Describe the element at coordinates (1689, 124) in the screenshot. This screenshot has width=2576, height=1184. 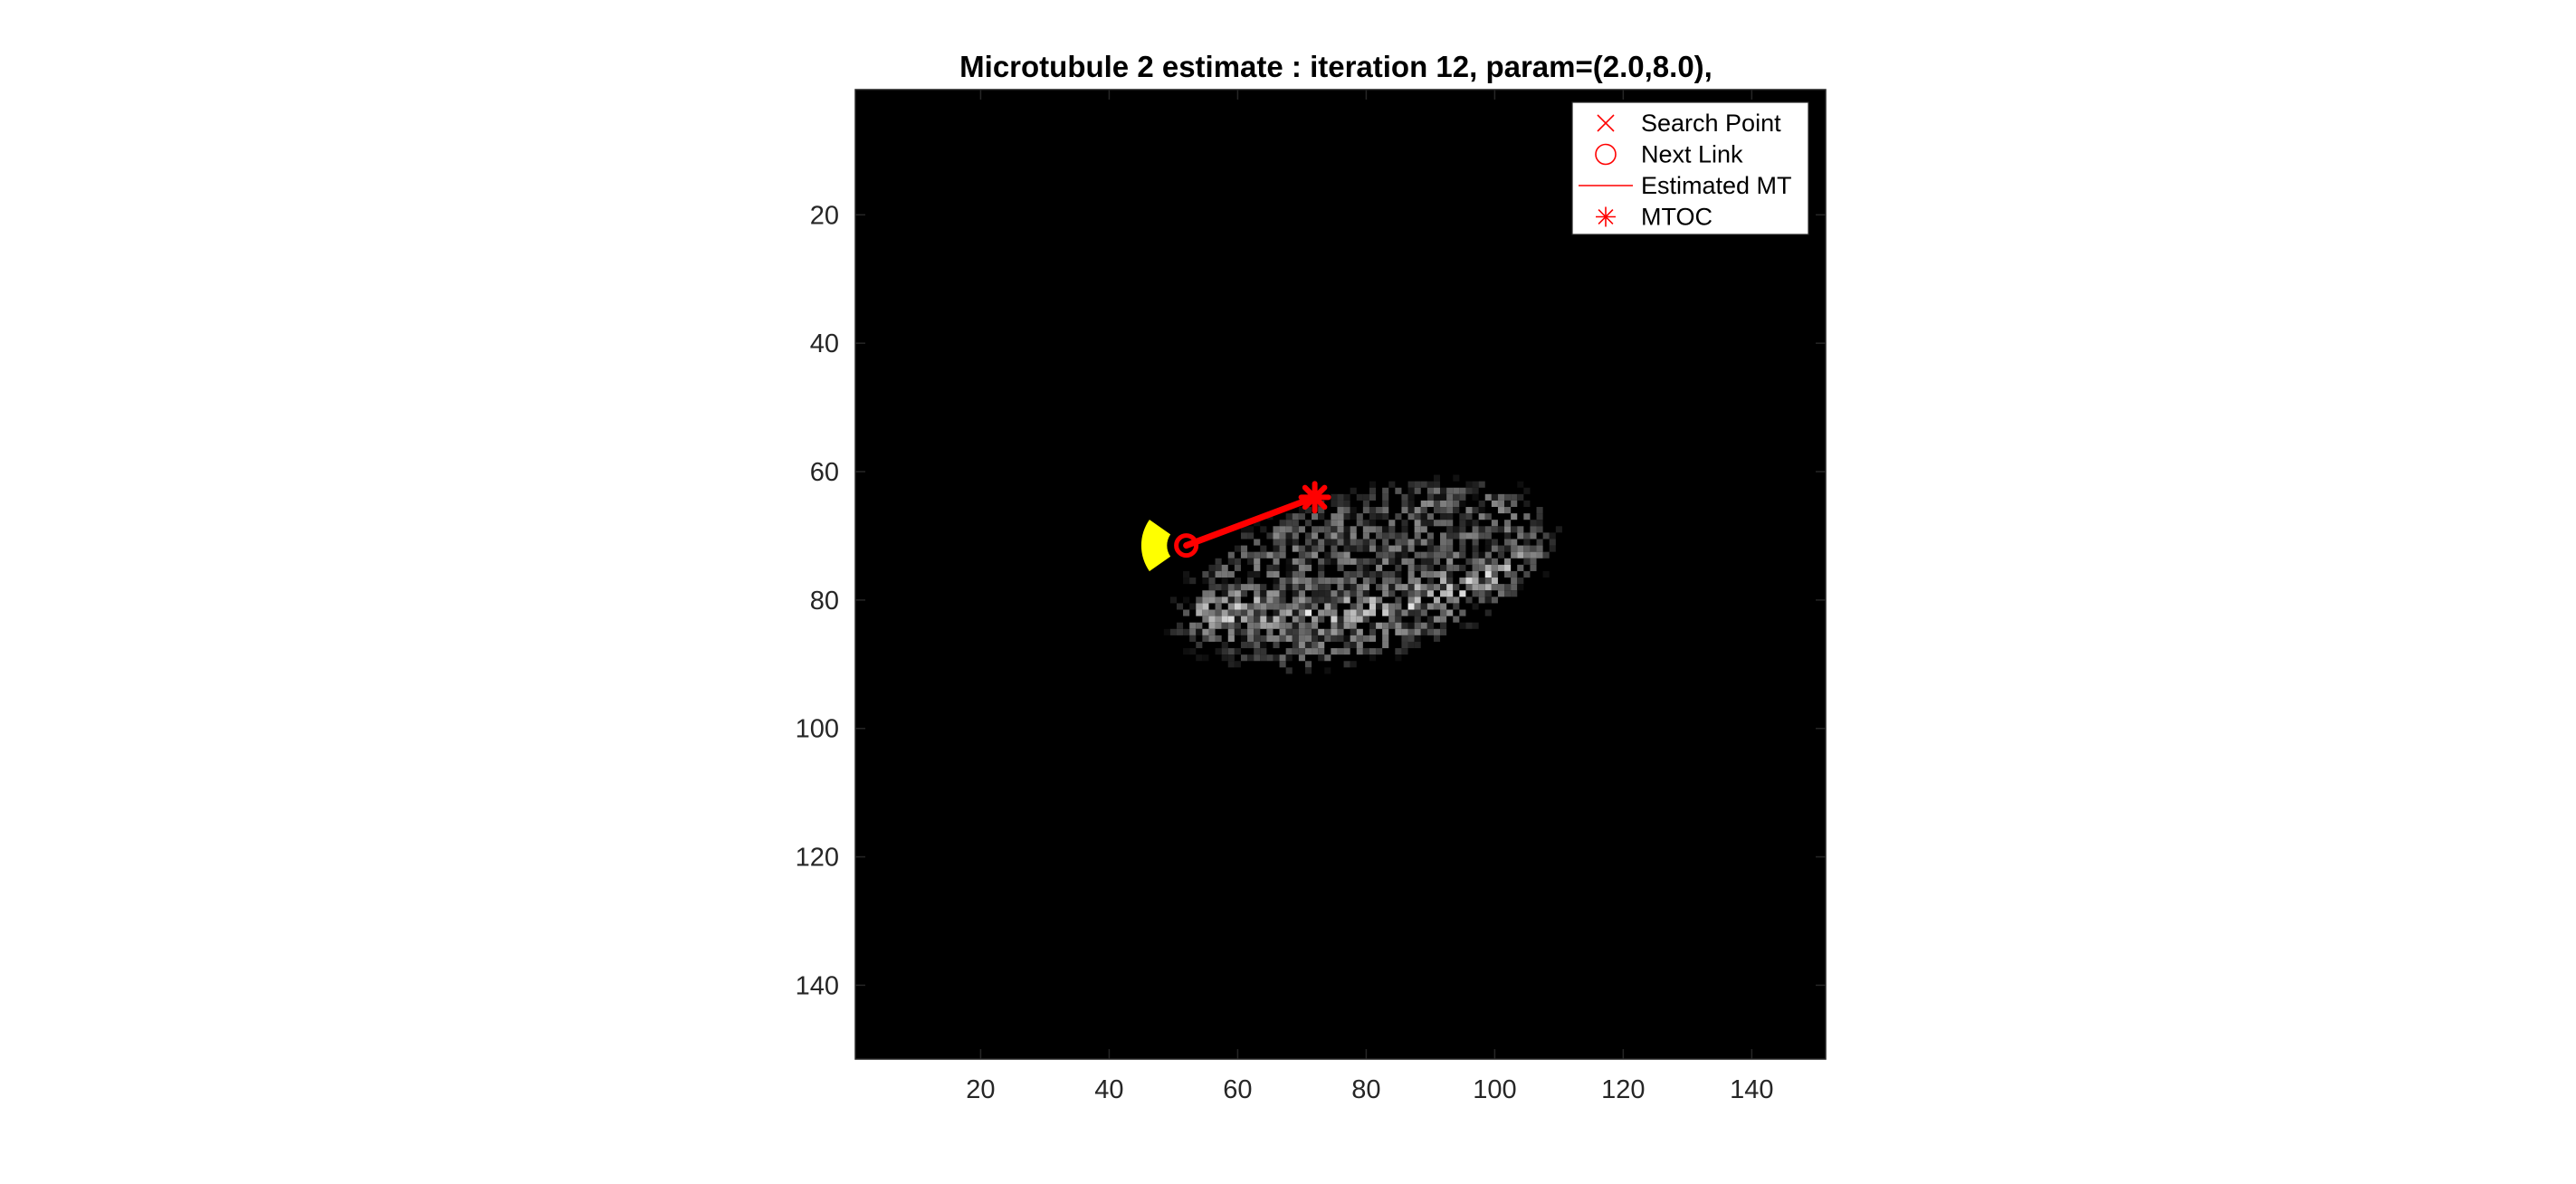
I see `legend-entry: Search Point` at that location.